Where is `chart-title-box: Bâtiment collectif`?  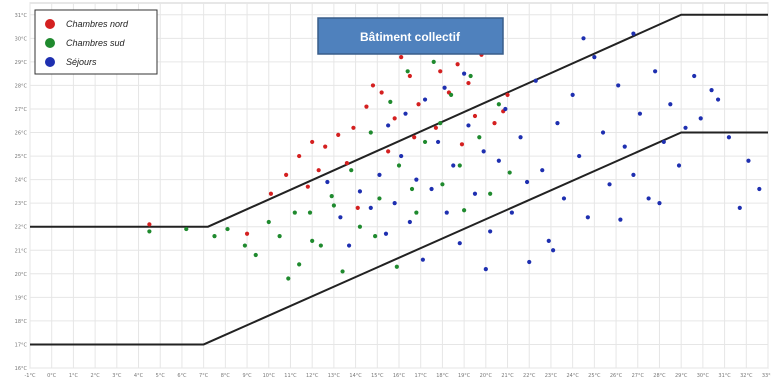 chart-title-box: Bâtiment collectif is located at coordinates (410, 36).